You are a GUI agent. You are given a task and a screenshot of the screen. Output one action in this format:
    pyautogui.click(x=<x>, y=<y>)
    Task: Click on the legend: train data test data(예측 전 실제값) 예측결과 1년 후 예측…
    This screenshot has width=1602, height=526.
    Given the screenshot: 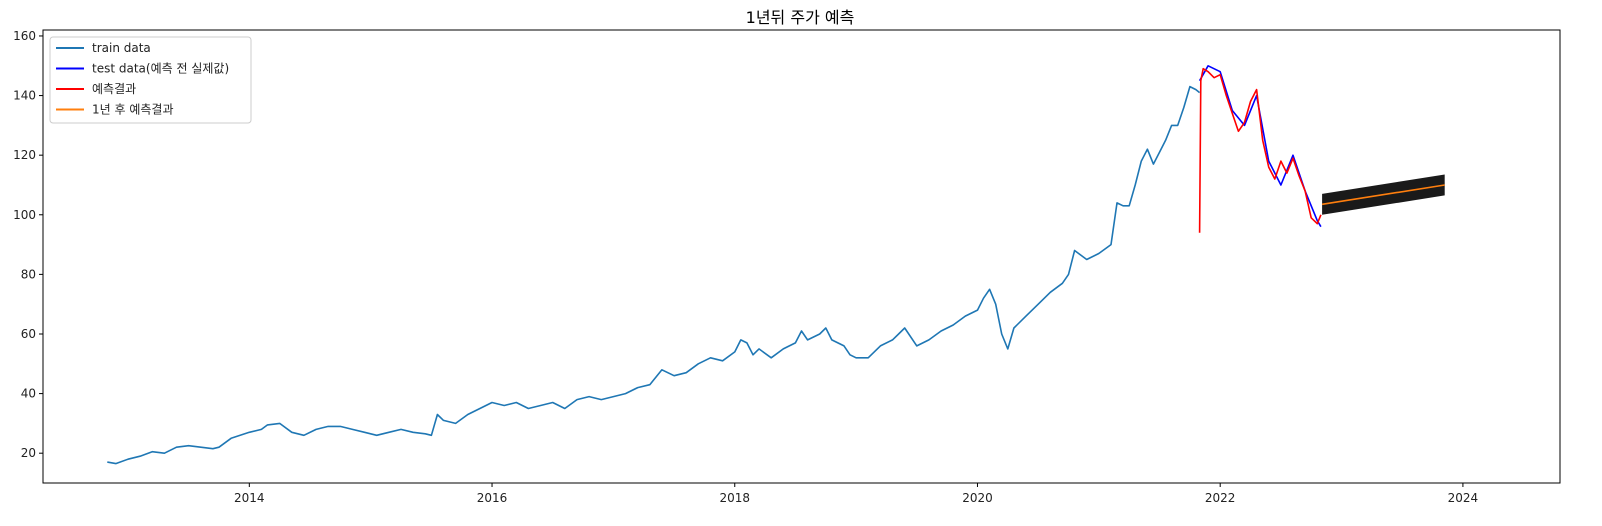 What is the action you would take?
    pyautogui.click(x=150, y=80)
    